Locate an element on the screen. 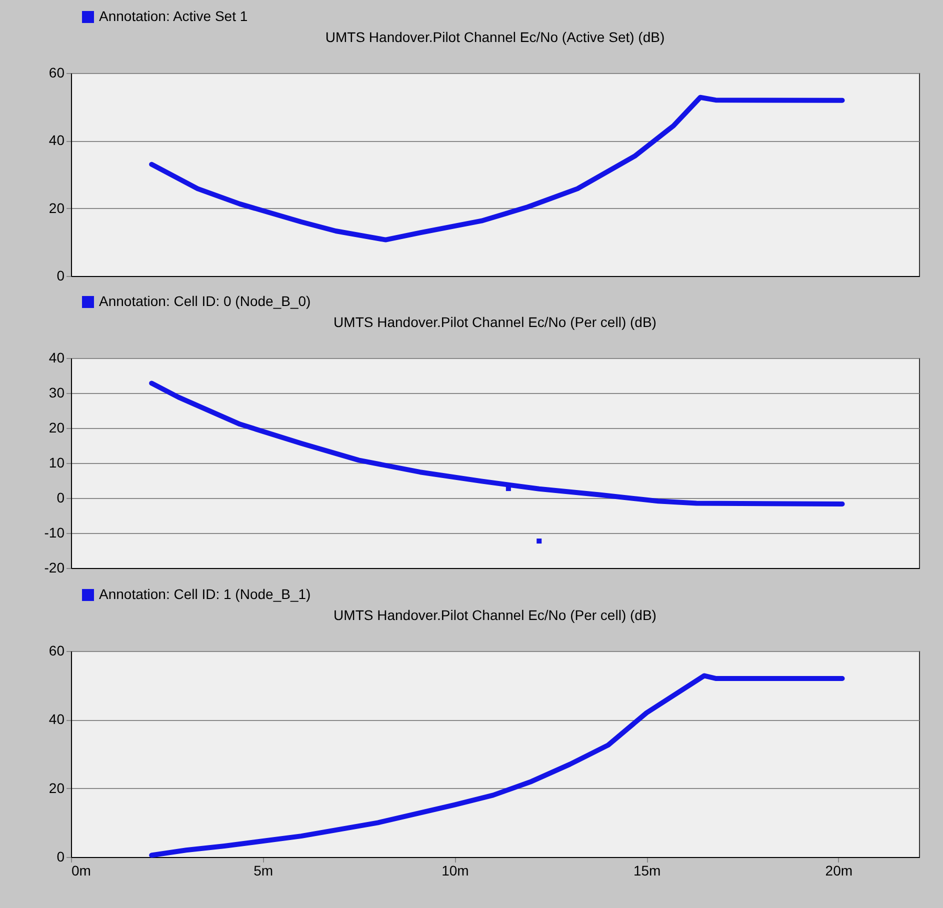 The image size is (943, 908). x-tick-label: 0m is located at coordinates (81, 870).